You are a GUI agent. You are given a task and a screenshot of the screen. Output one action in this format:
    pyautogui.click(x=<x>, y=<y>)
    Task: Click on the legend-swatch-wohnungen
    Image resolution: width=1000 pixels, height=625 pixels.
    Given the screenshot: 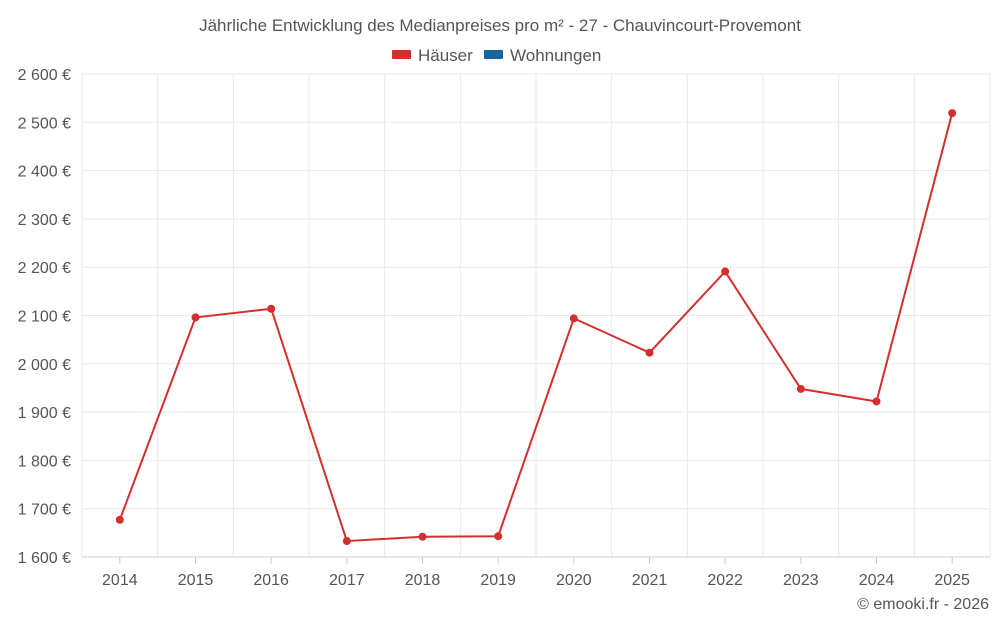 What is the action you would take?
    pyautogui.click(x=493, y=54)
    